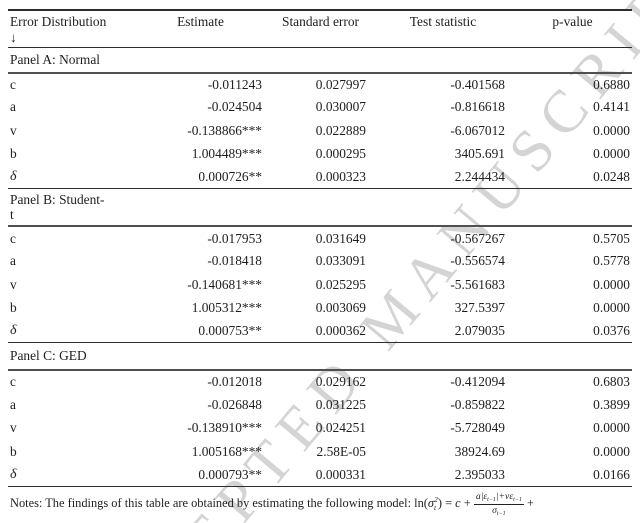  I want to click on estimate-cell: 1.004489***, so click(226, 154).